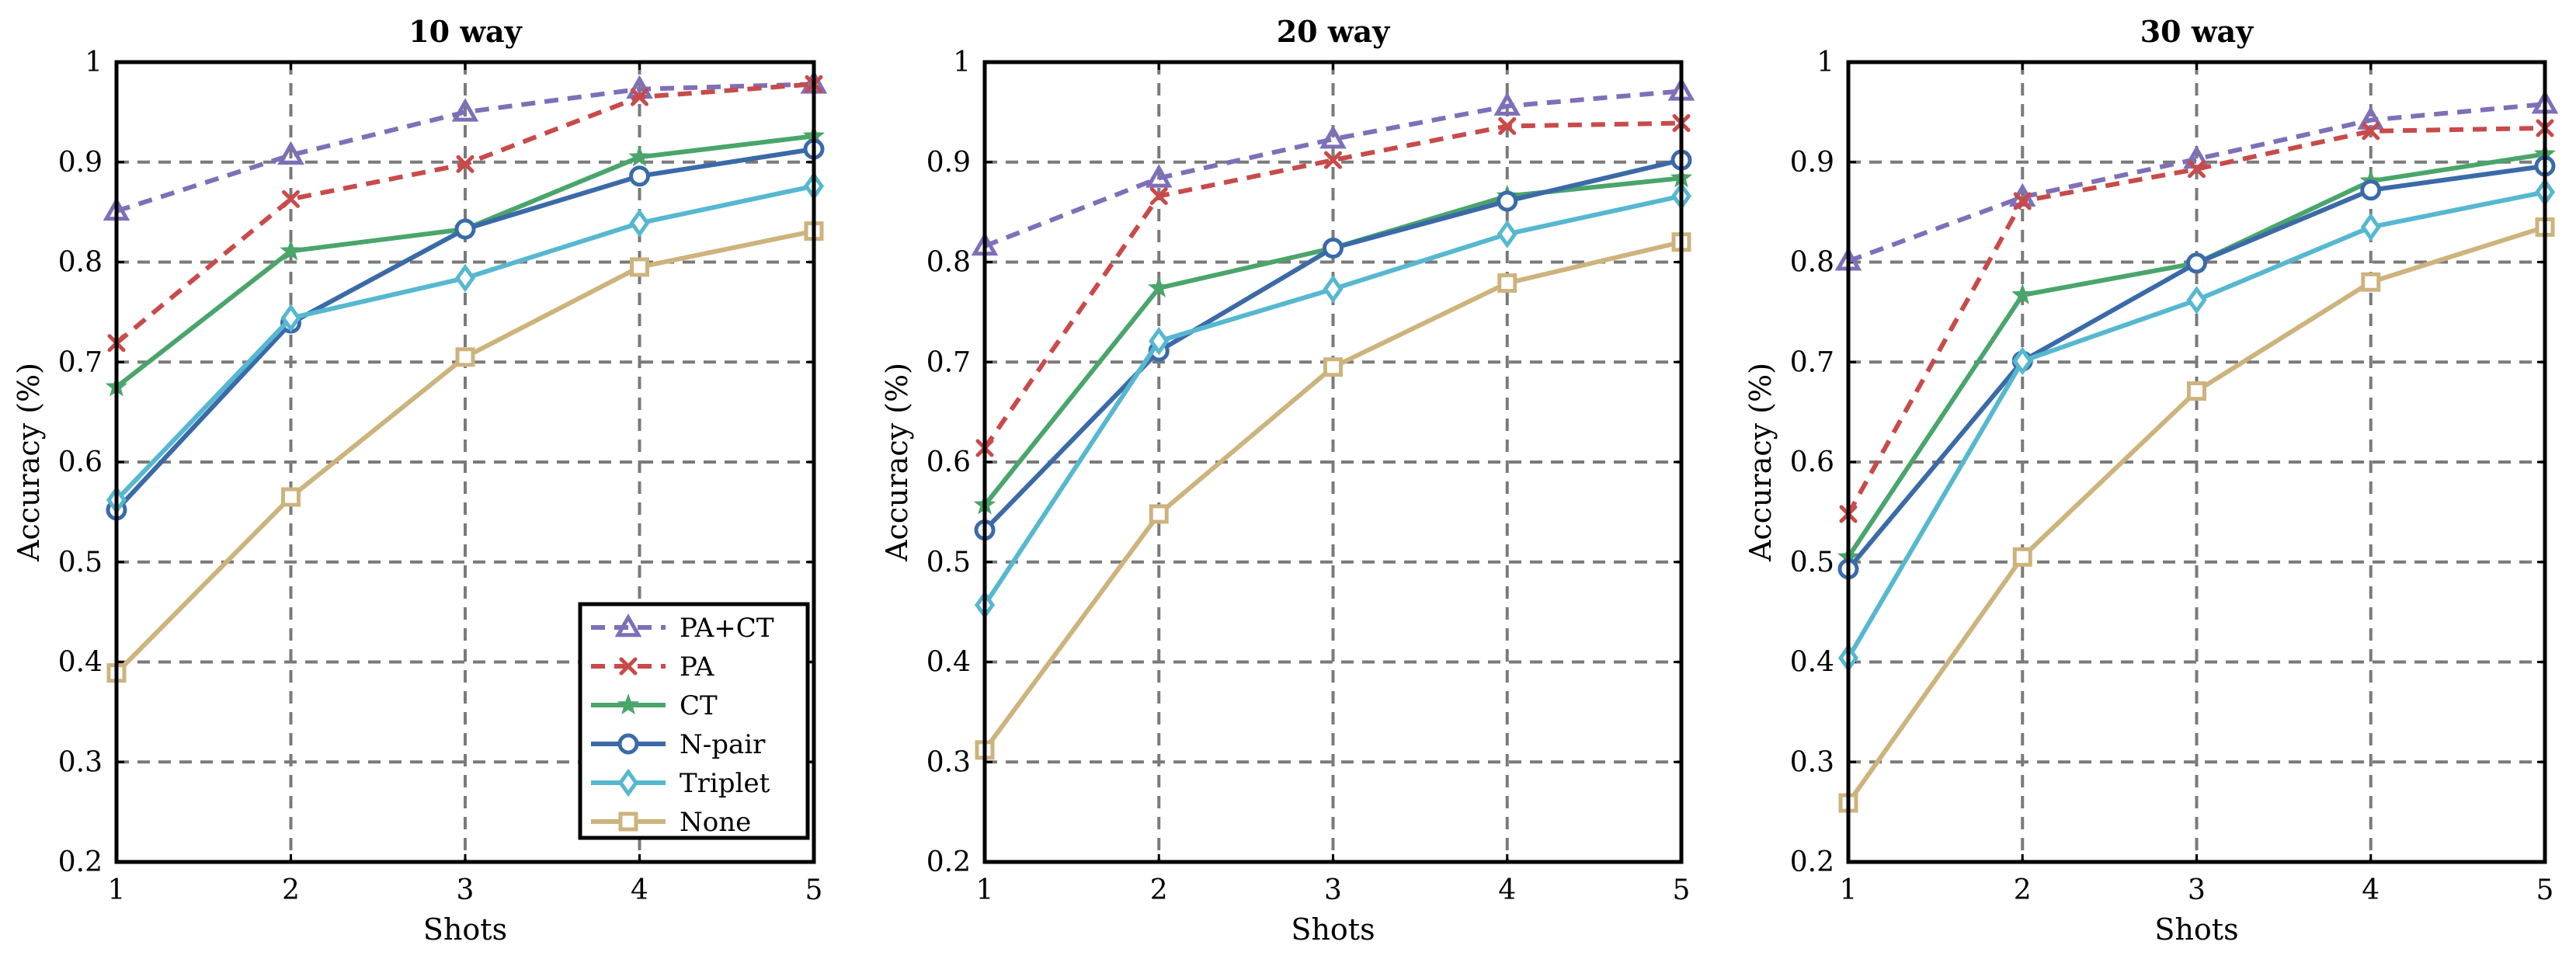 This screenshot has height=966, width=2576. I want to click on x-tick-label: 3, so click(1333, 890).